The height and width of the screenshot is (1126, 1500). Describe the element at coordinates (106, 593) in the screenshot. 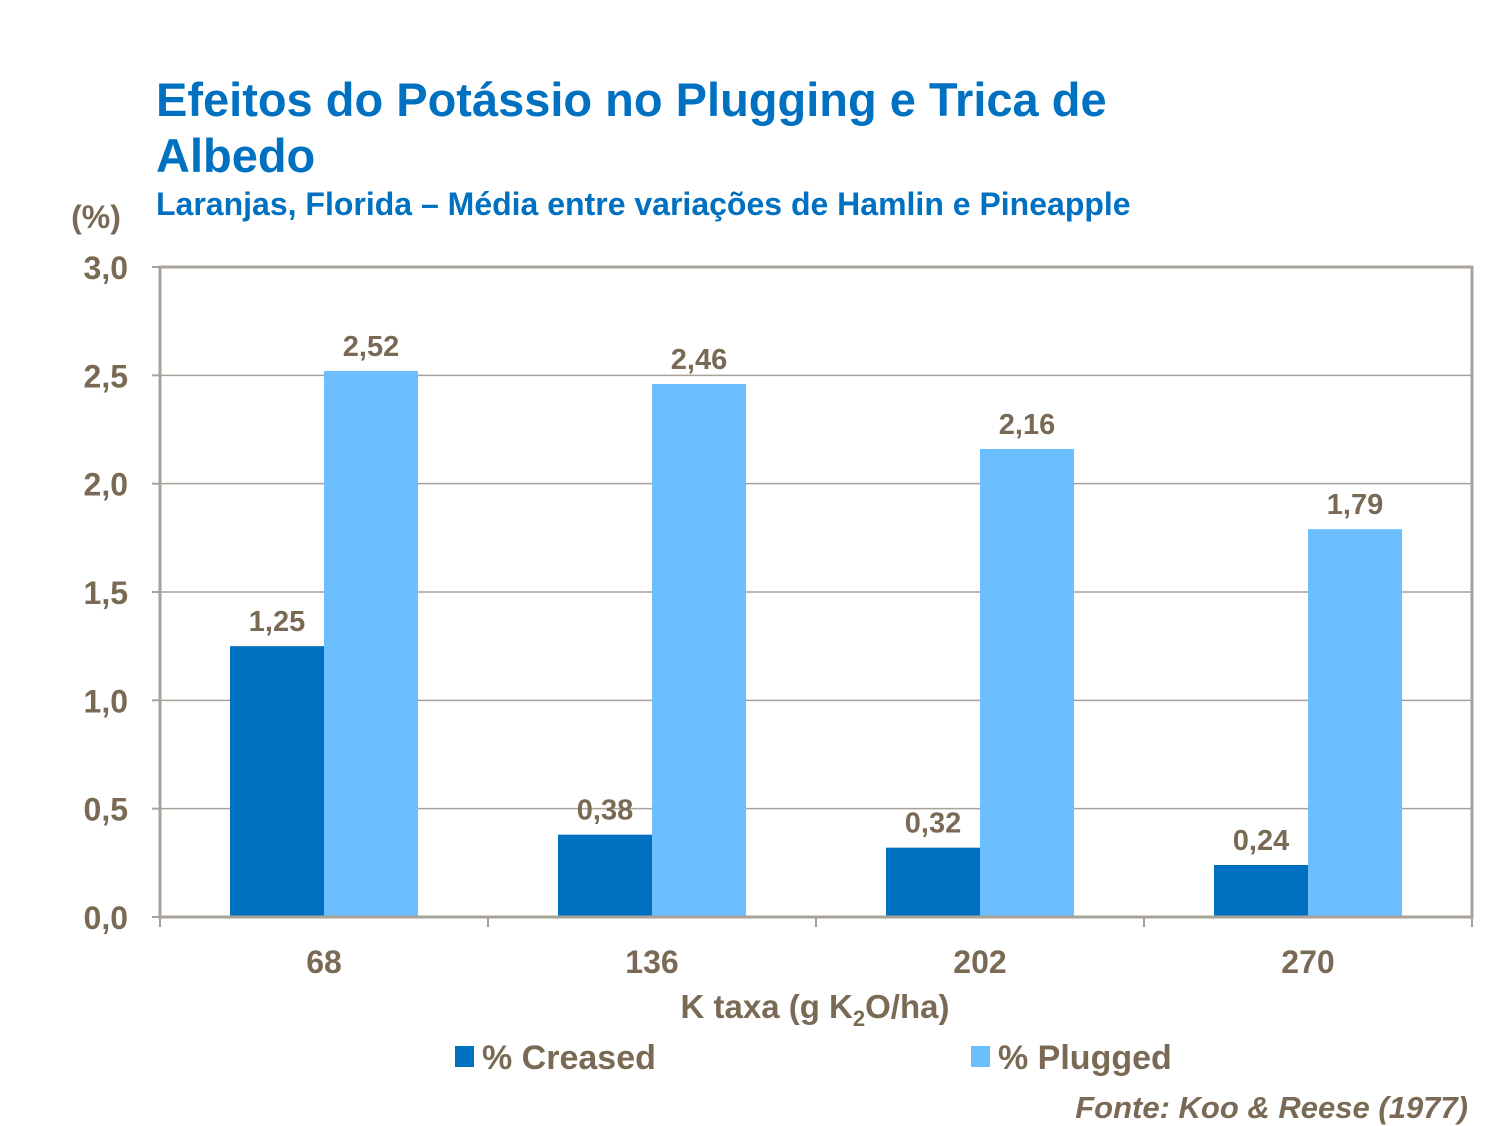

I see `y-tick-label: 1,5` at that location.